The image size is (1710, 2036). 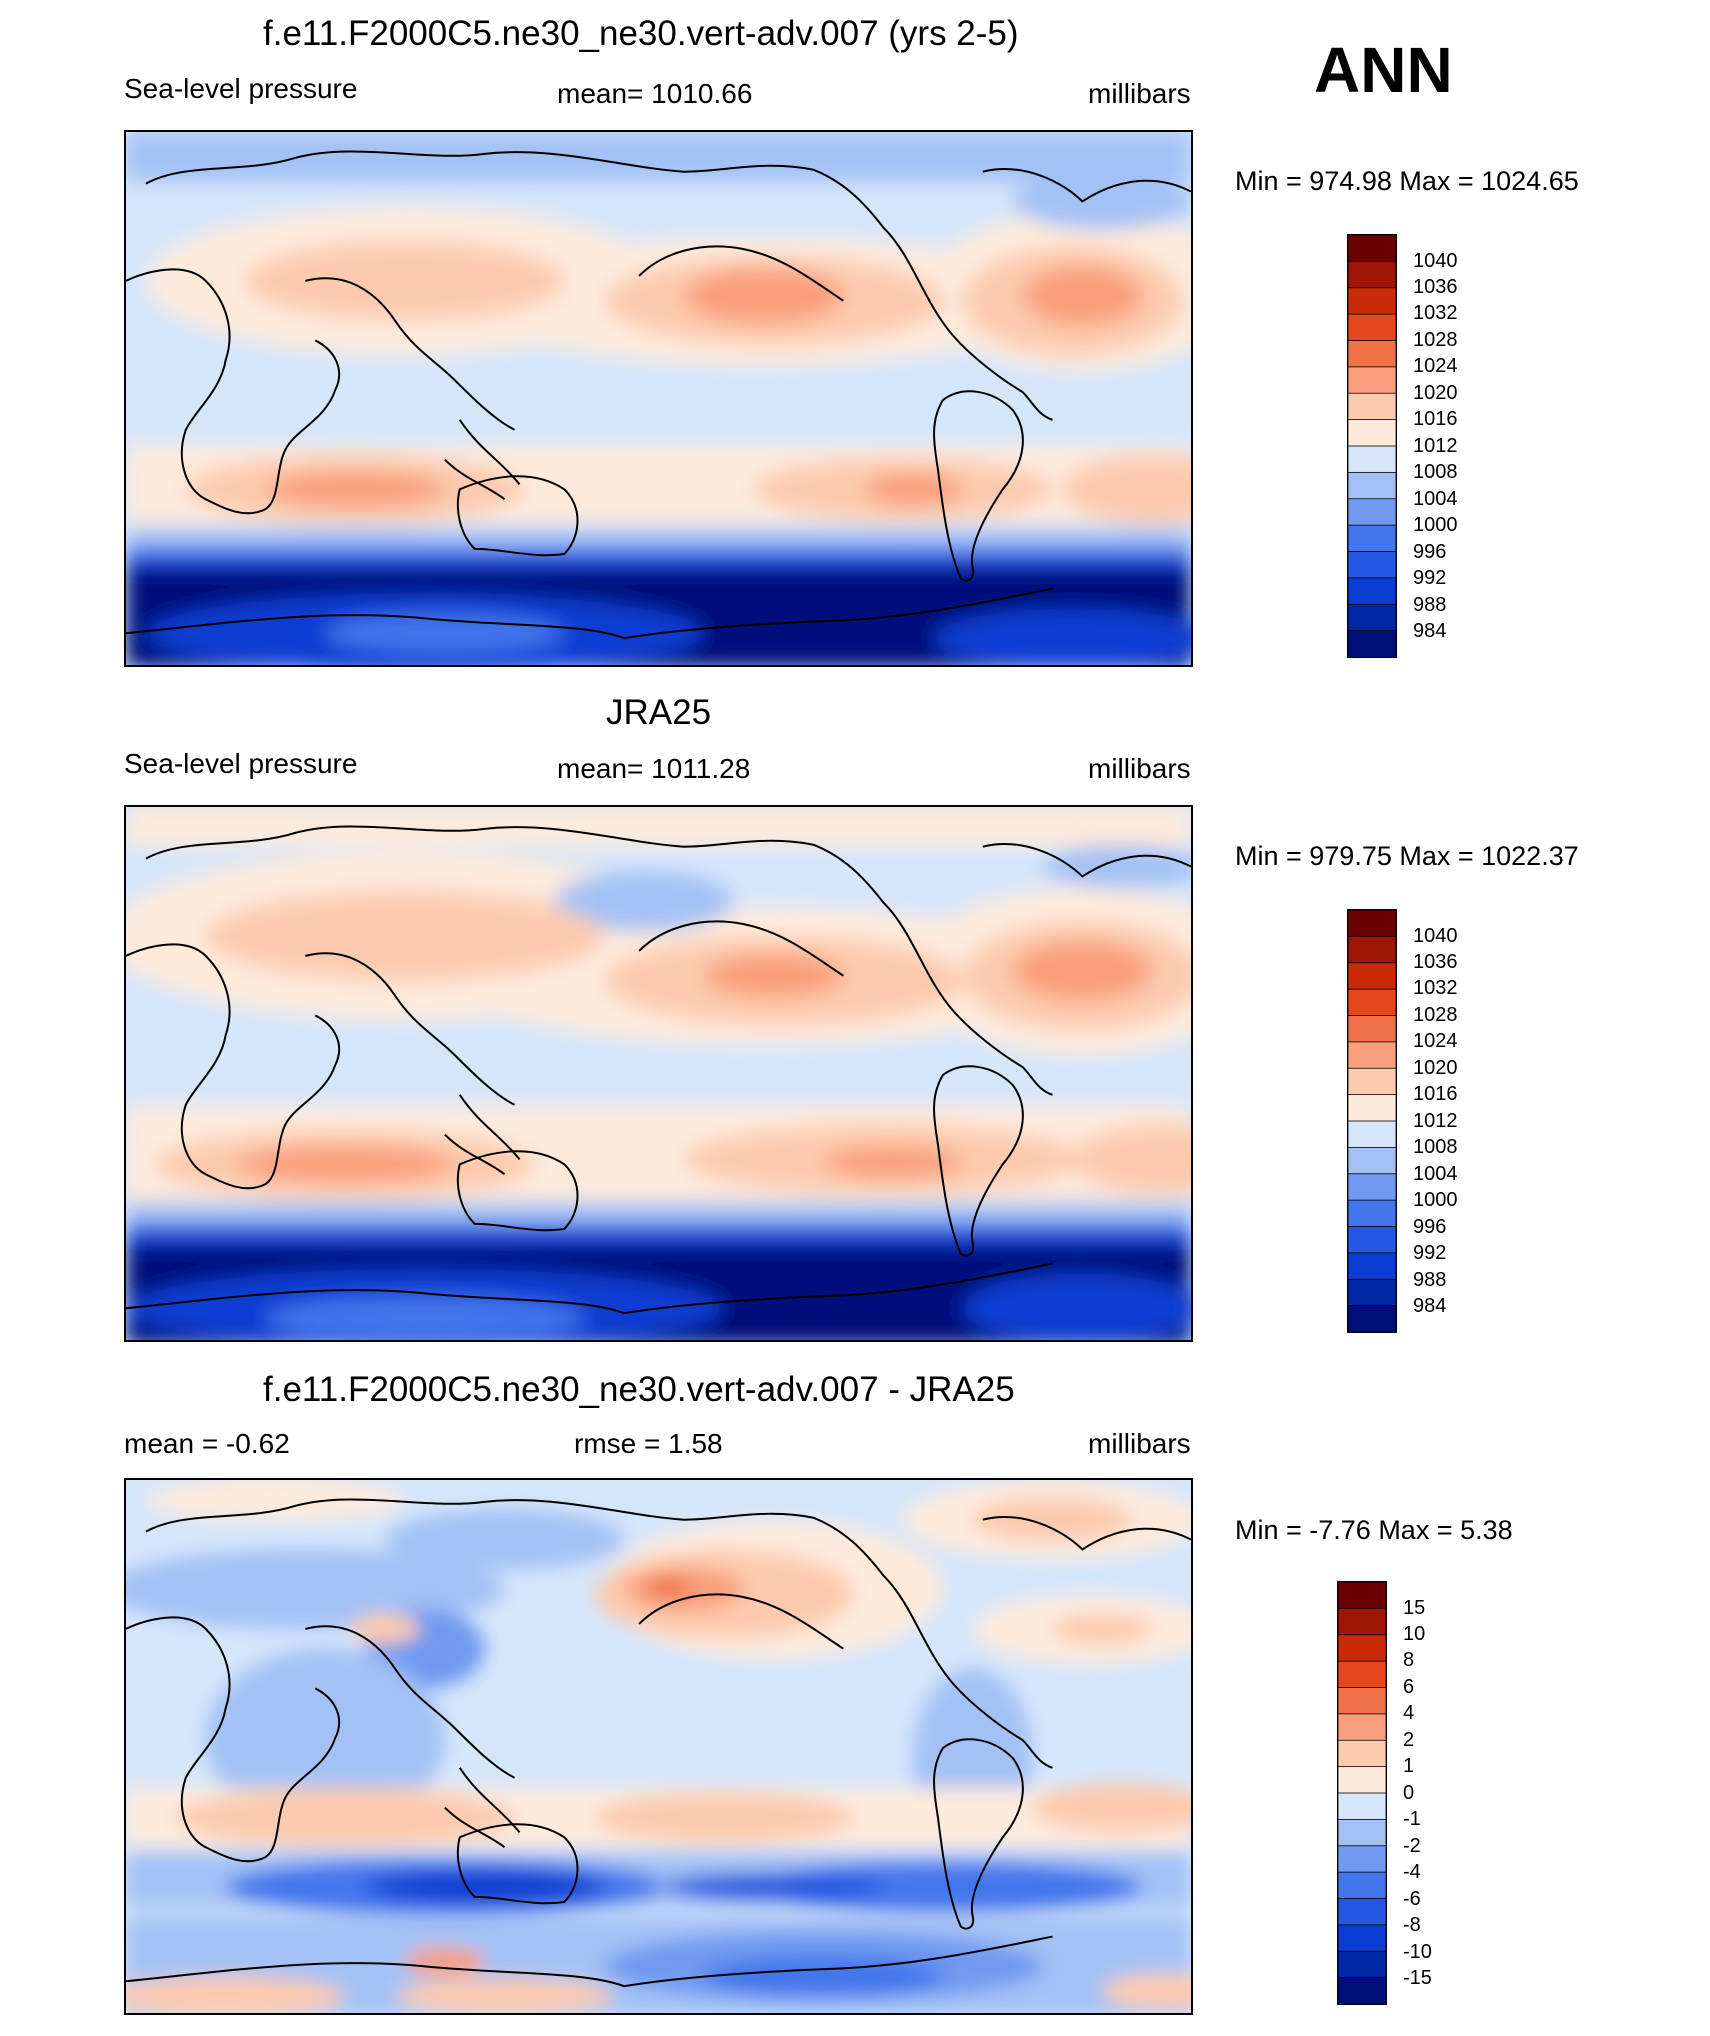 I want to click on panel3-minmax: Min = -7.76 Max = 5.38, so click(x=1374, y=1530).